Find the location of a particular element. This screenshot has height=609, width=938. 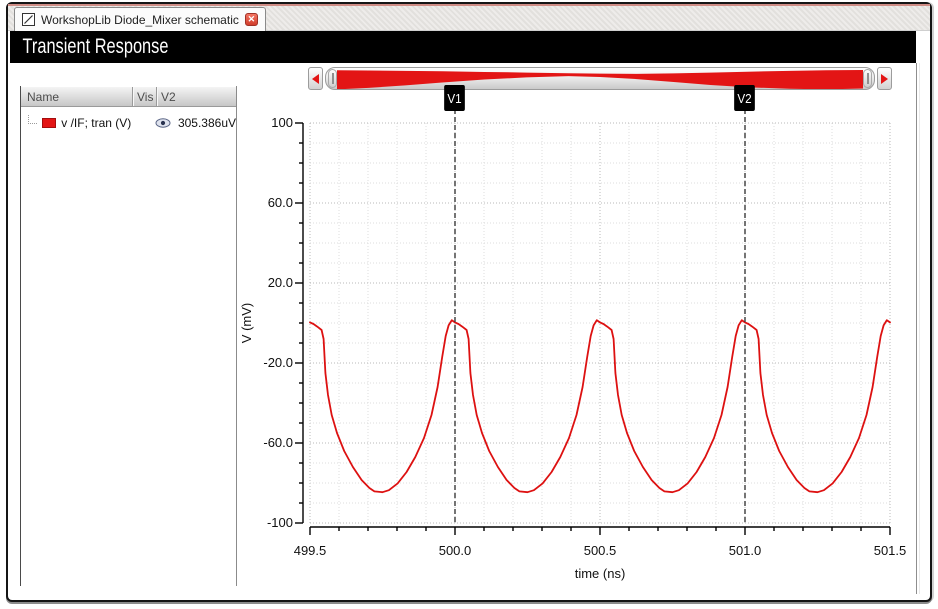

page-title: Transient Response is located at coordinates (95, 46).